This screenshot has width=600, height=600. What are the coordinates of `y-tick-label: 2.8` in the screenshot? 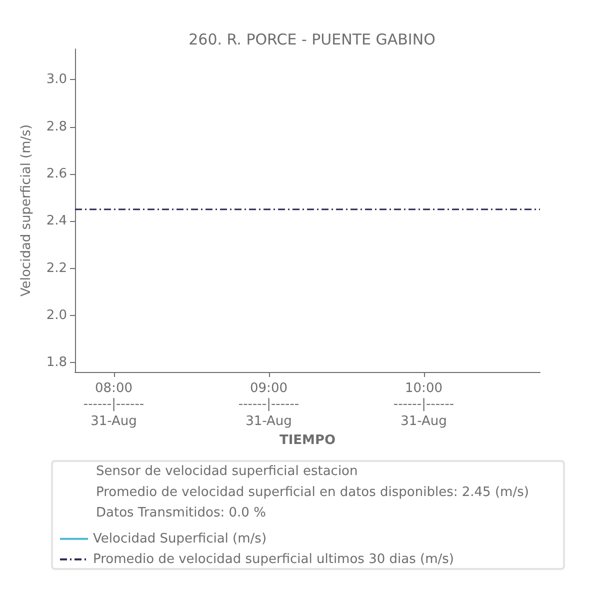 It's located at (56, 126).